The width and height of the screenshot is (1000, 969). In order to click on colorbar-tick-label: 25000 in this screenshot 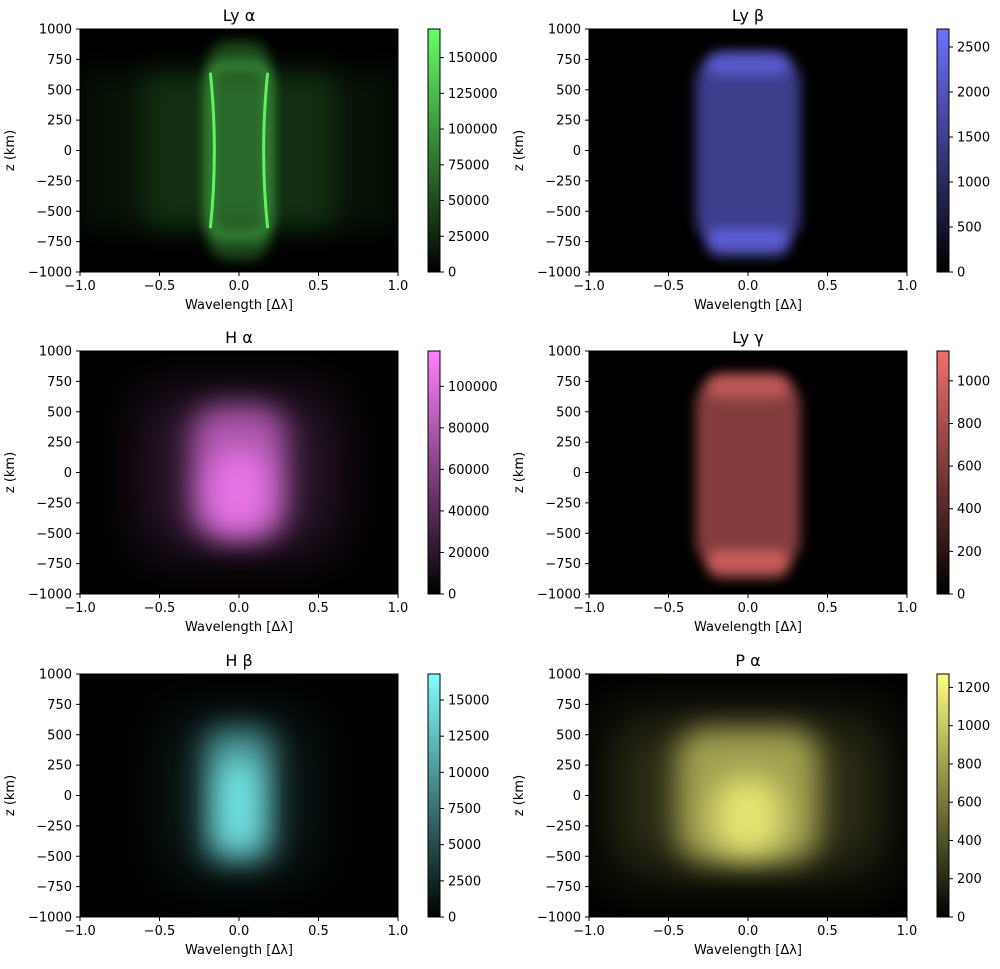, I will do `click(468, 237)`.